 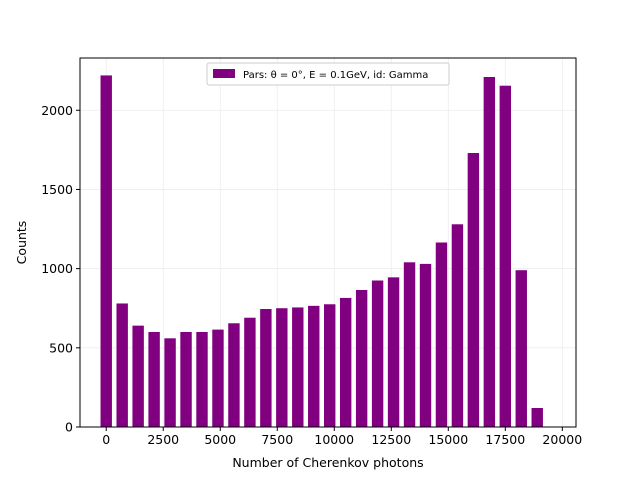 I want to click on y-tick-label: 500, so click(x=61, y=347).